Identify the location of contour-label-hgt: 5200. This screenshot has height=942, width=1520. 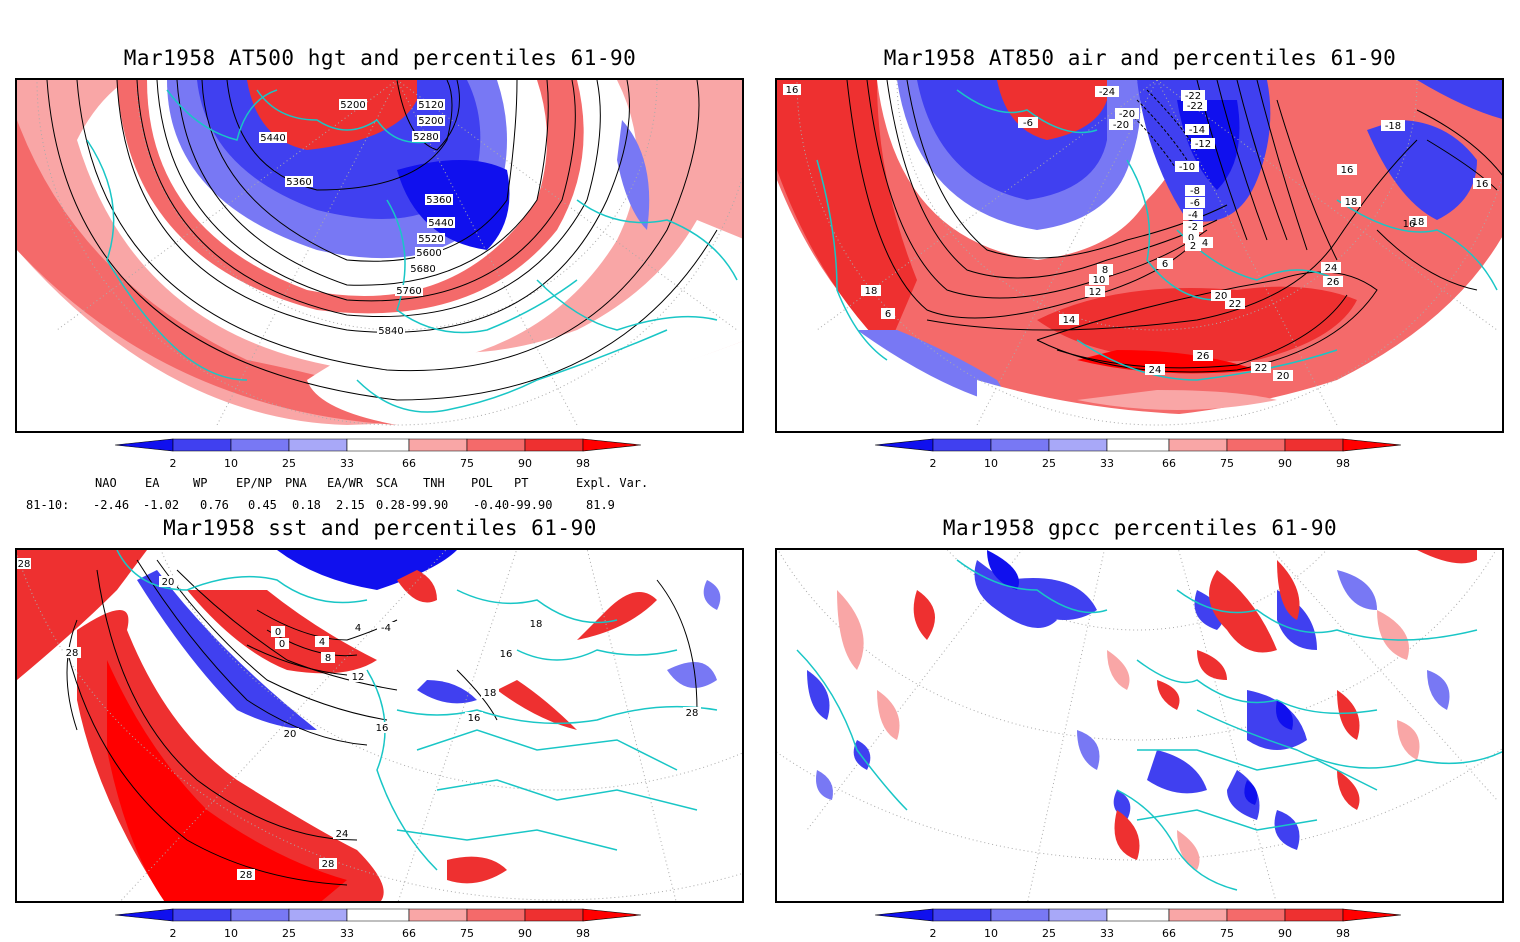
(431, 121).